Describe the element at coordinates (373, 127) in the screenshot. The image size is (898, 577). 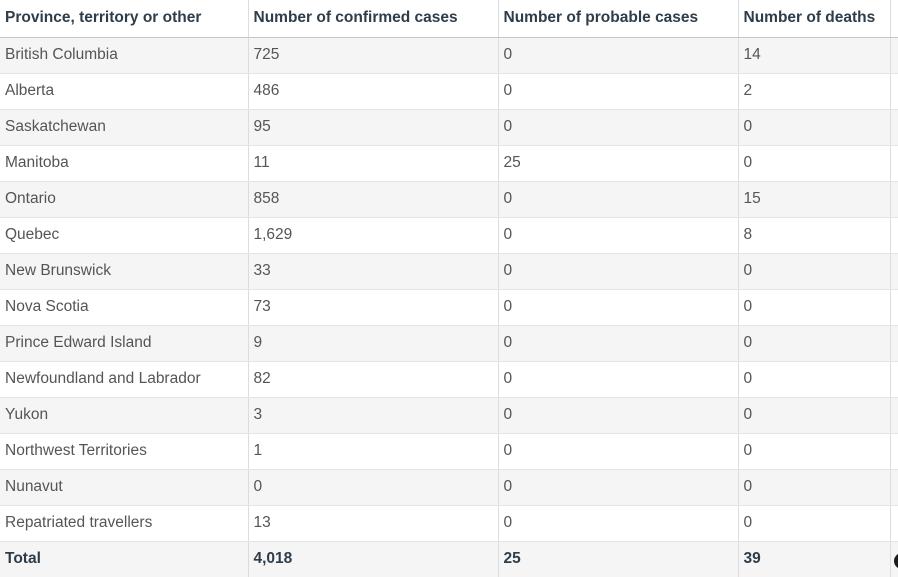
I see `value-cell: 95` at that location.